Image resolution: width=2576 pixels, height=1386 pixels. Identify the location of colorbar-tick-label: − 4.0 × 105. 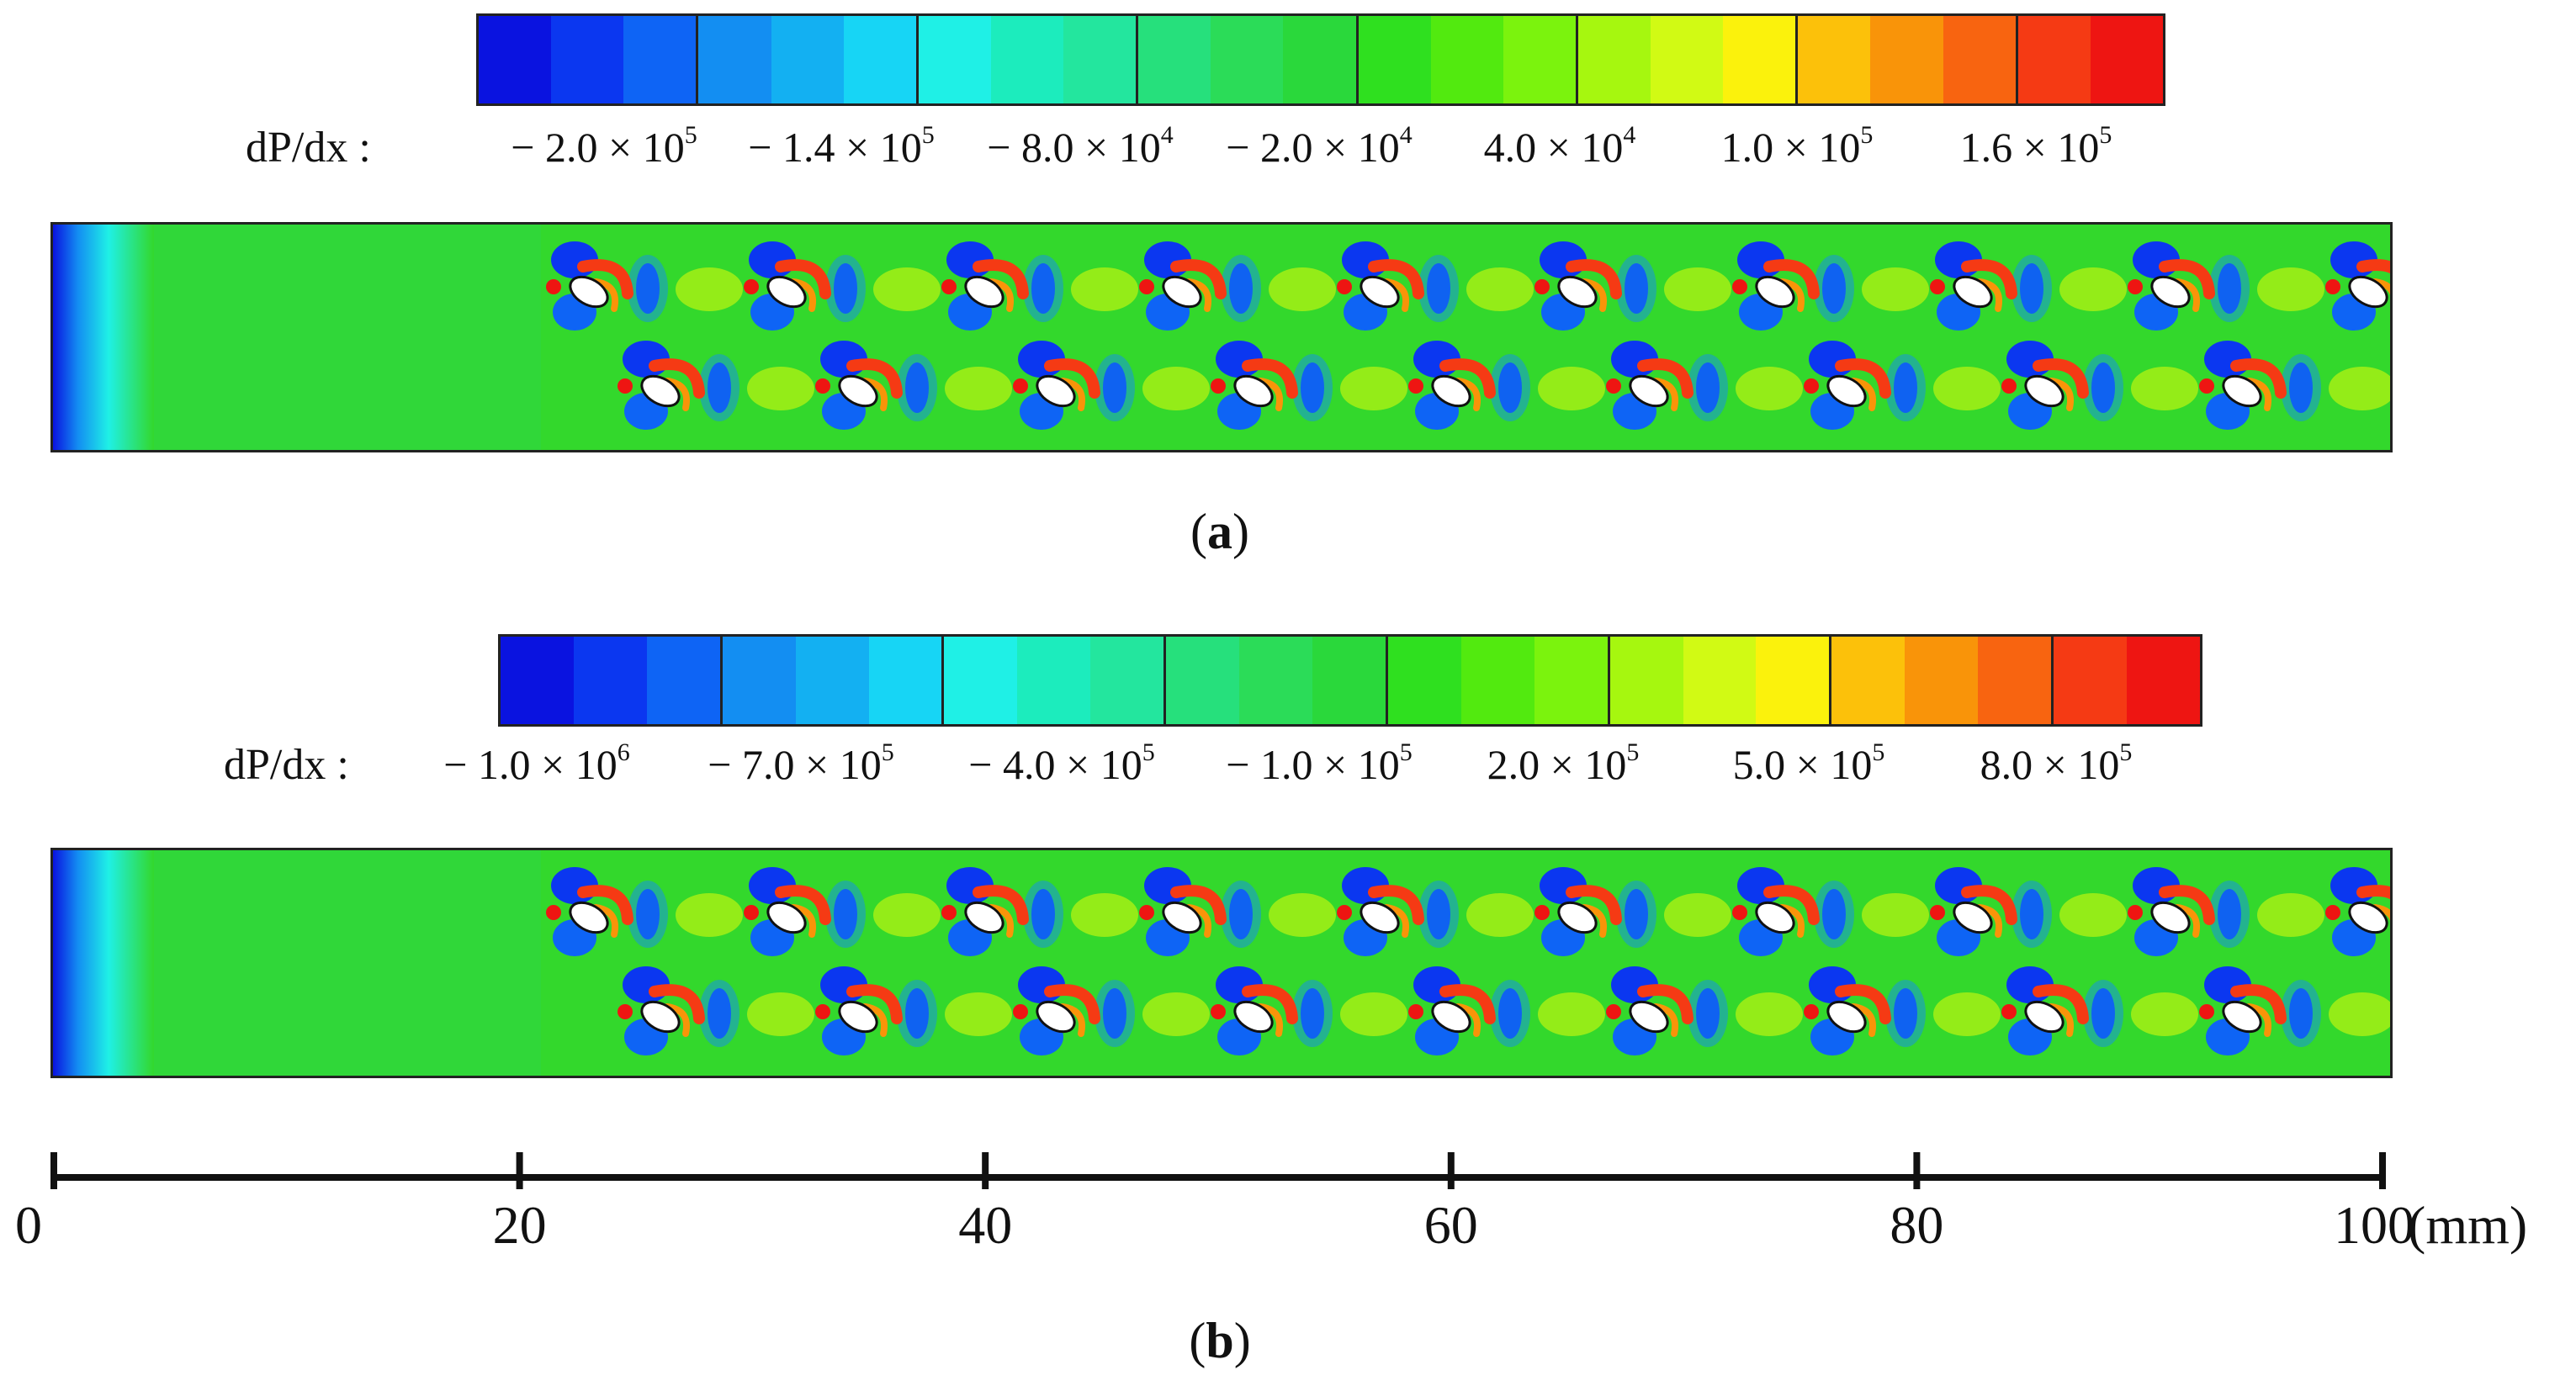
(1061, 764).